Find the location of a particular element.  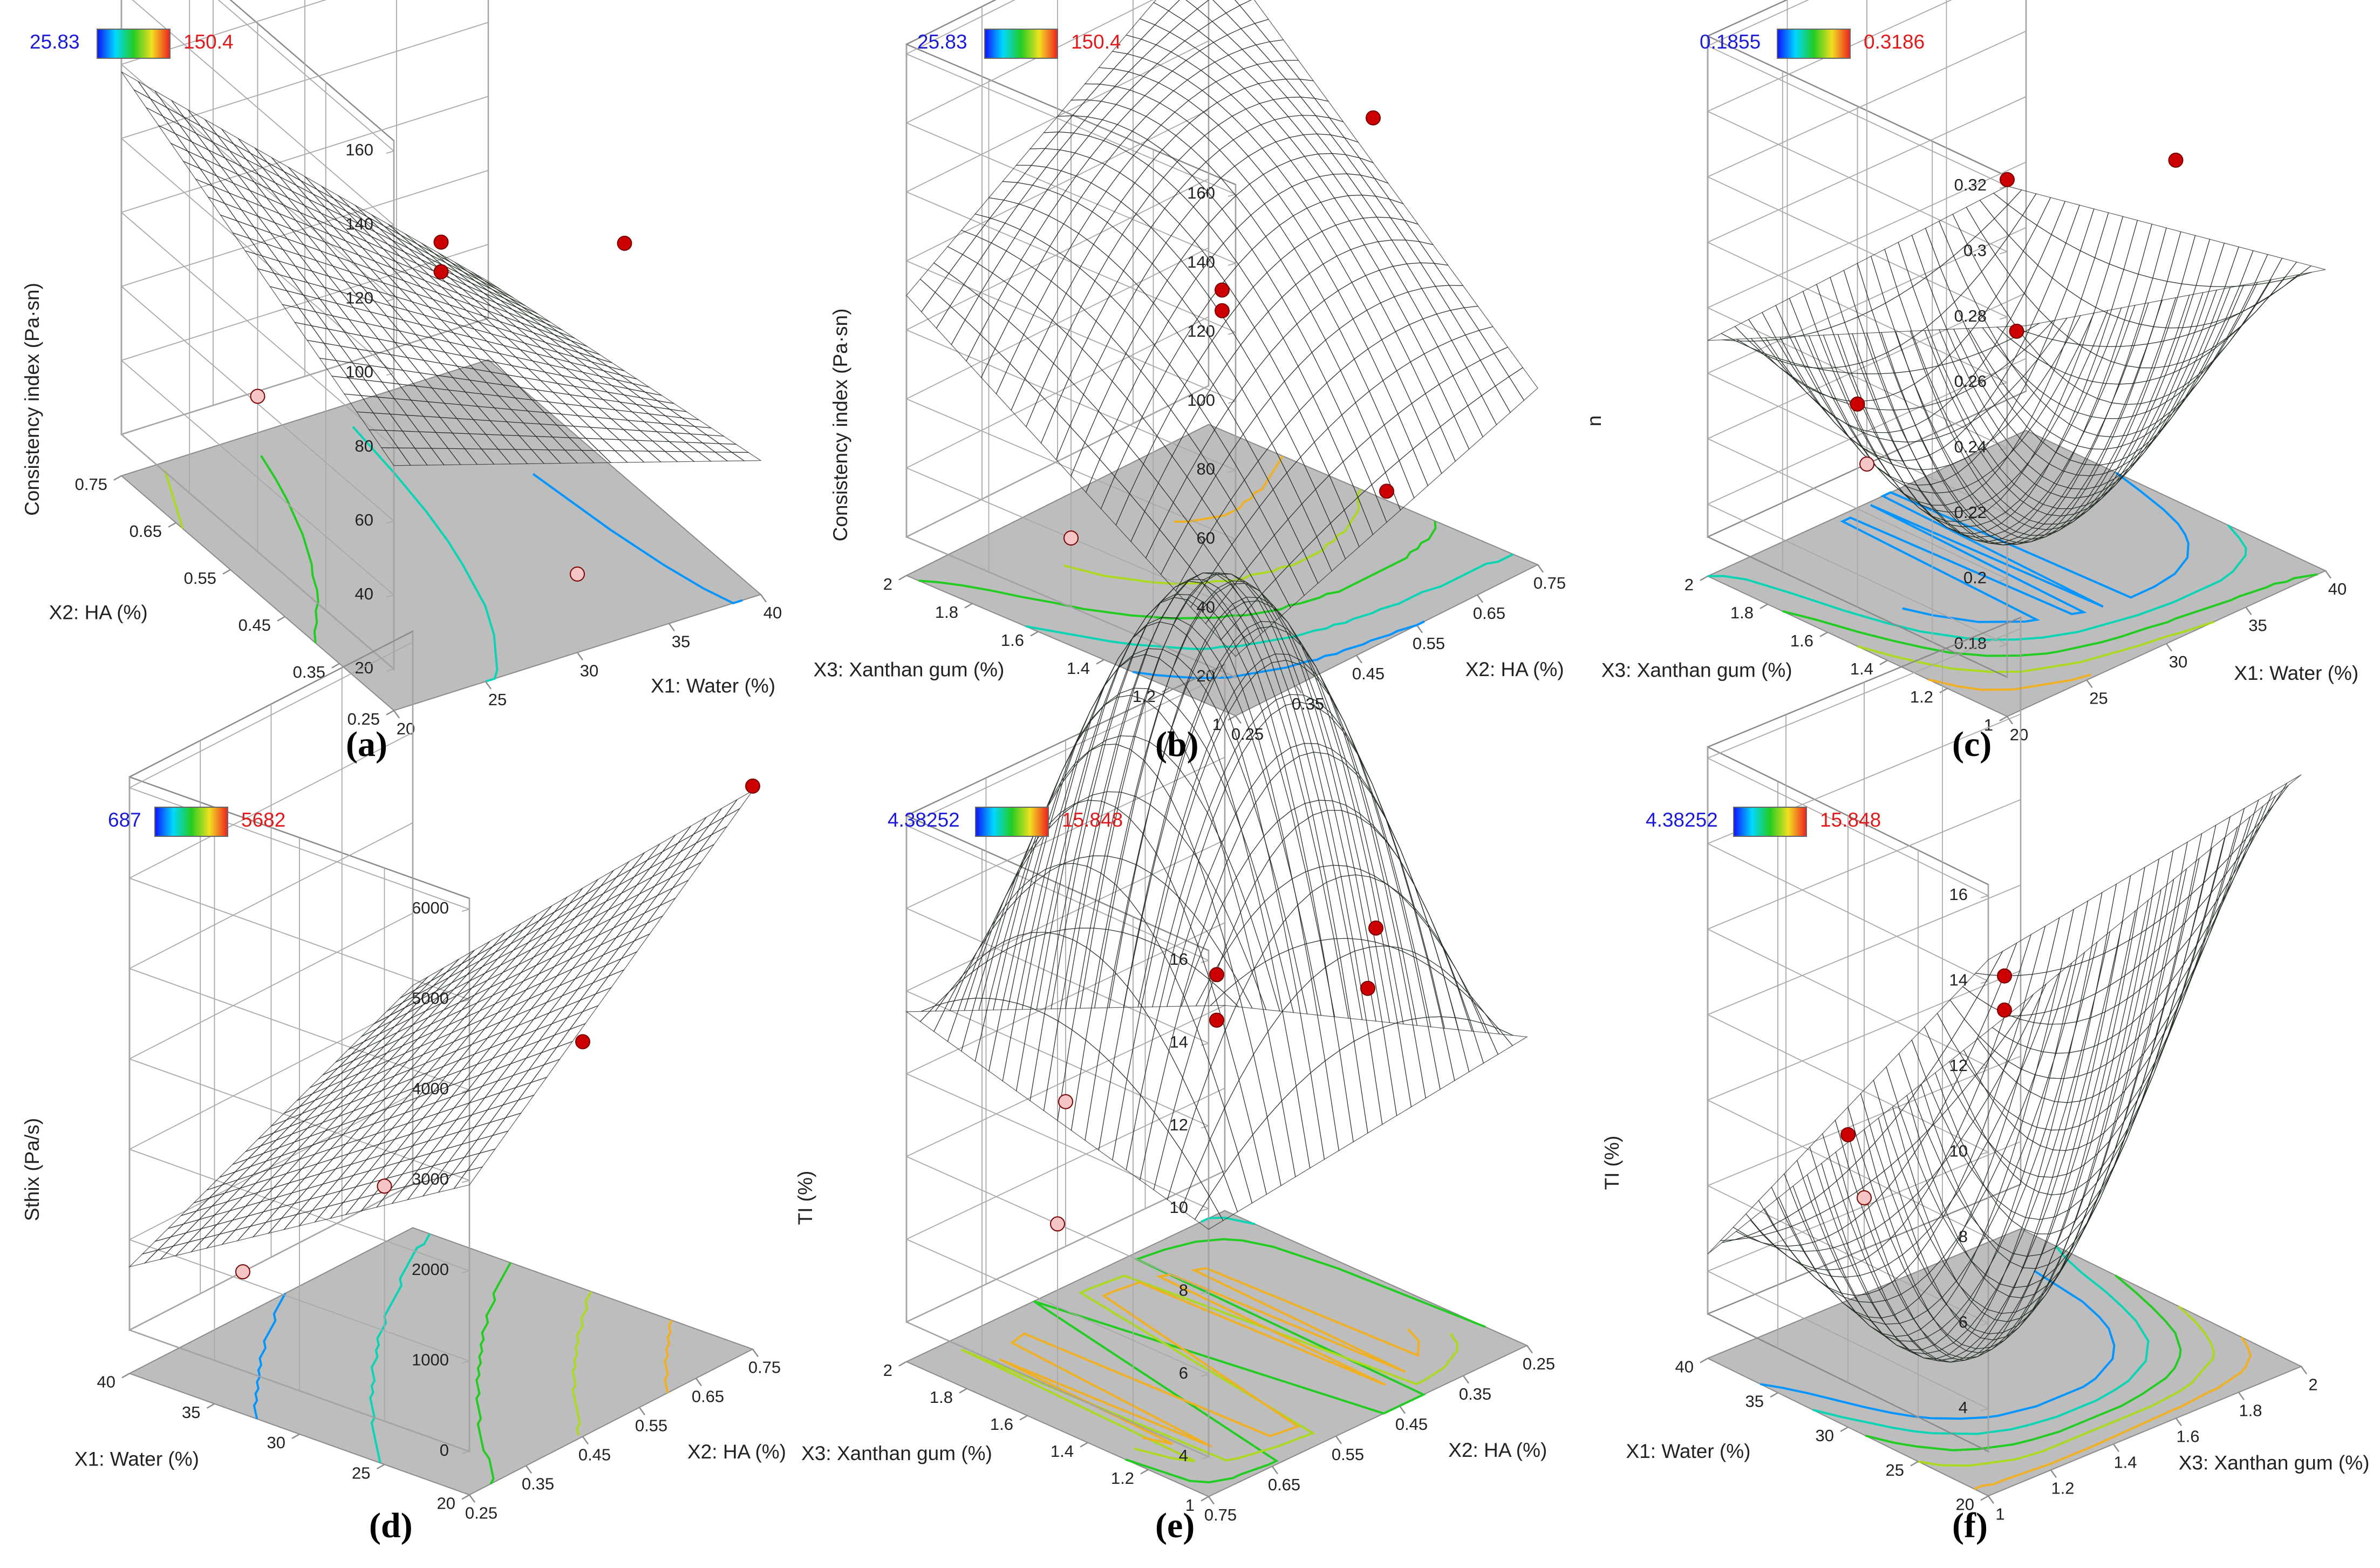

legend-max-label: 15.848 is located at coordinates (1093, 820).